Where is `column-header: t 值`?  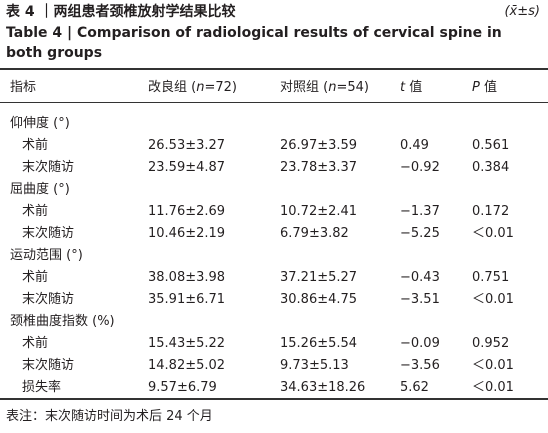 column-header: t 值 is located at coordinates (411, 88).